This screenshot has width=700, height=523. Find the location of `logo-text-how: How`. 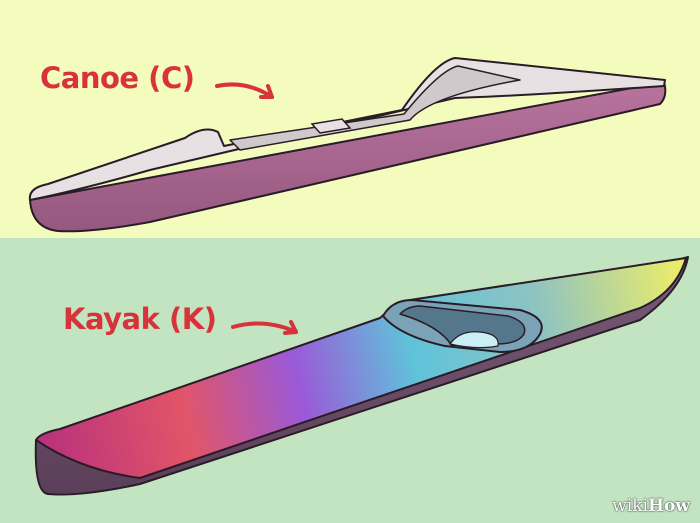

logo-text-how: How is located at coordinates (668, 506).